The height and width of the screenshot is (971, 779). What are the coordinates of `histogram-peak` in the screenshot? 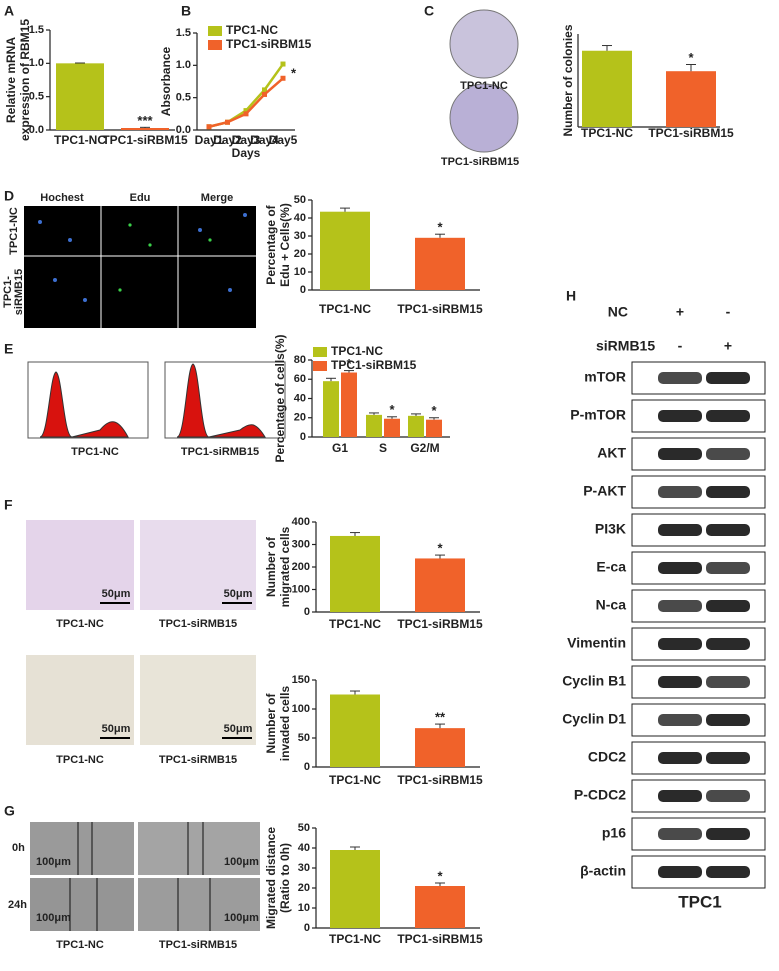 It's located at (84, 404).